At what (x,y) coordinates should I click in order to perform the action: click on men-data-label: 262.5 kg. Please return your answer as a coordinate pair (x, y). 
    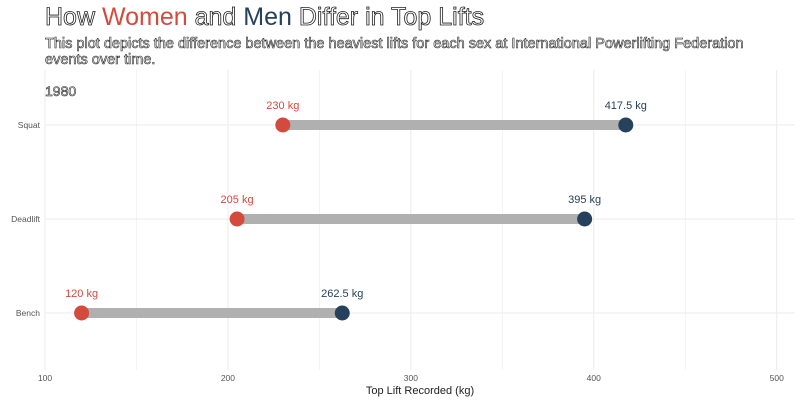
    Looking at the image, I should click on (342, 294).